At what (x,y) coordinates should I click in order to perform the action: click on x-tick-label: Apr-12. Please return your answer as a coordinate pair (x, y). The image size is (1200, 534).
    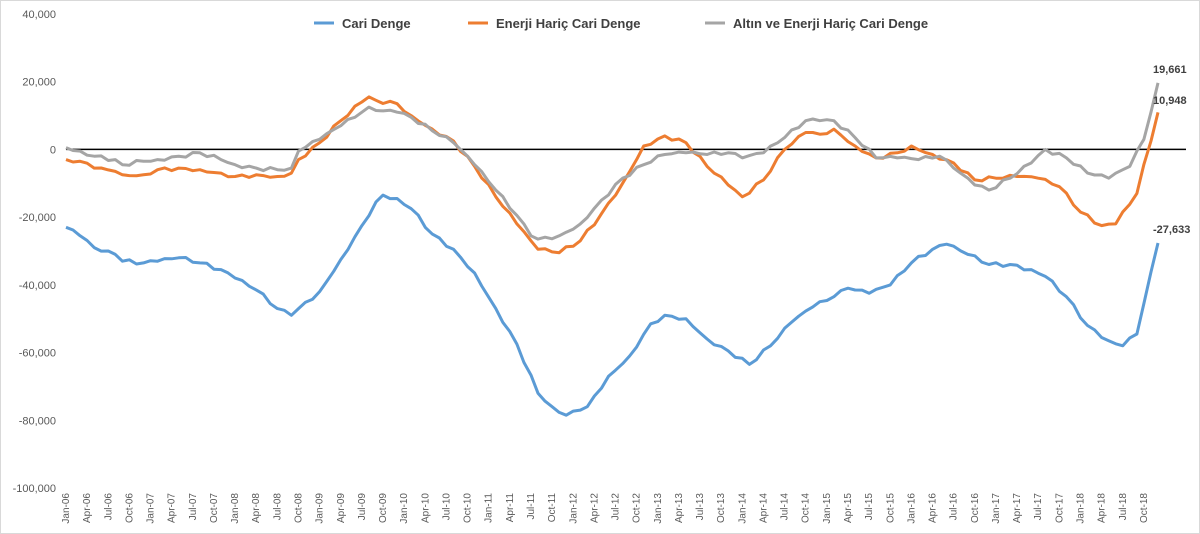
    Looking at the image, I should click on (594, 508).